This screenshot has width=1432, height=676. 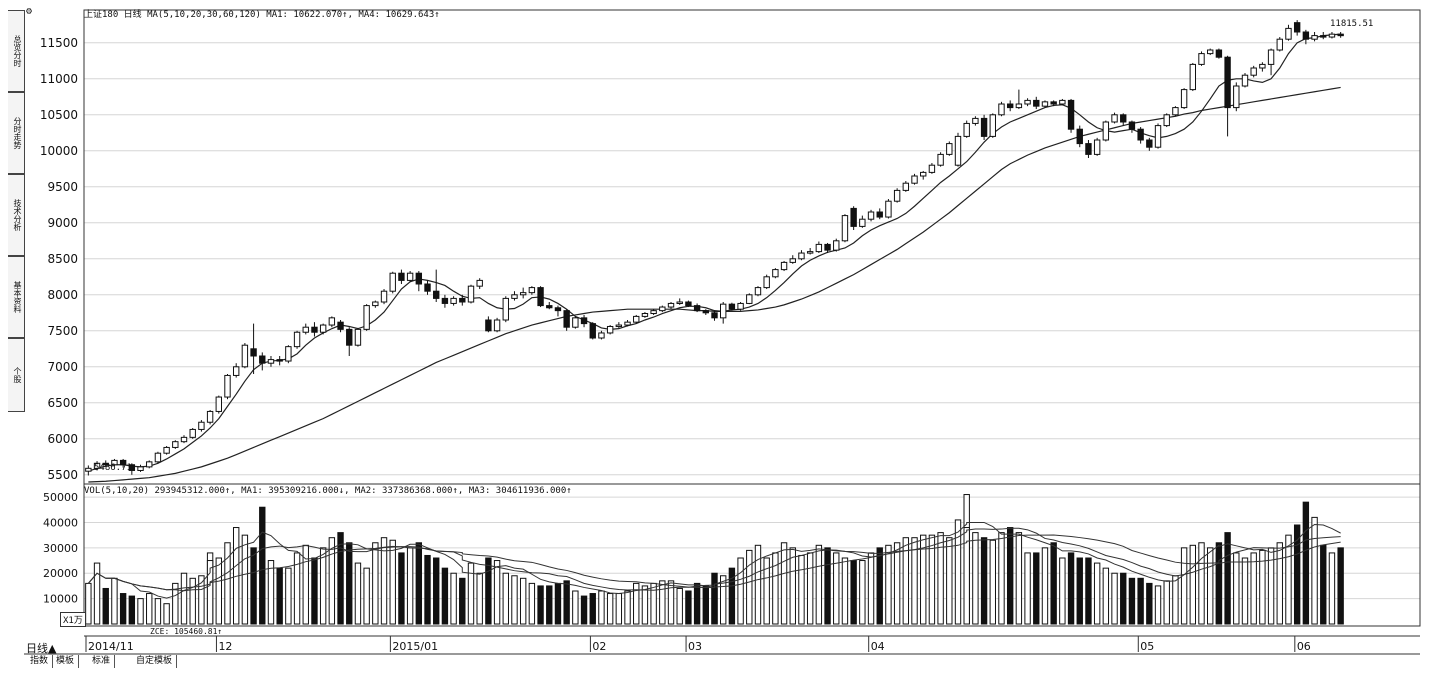 What do you see at coordinates (111, 646) in the screenshot?
I see `x-axis-label: 2014/11` at bounding box center [111, 646].